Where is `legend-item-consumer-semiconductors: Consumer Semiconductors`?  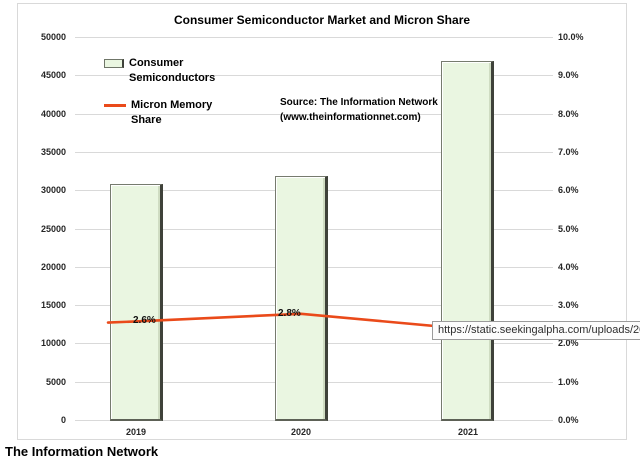
legend-item-consumer-semiconductors: Consumer Semiconductors is located at coordinates (170, 70).